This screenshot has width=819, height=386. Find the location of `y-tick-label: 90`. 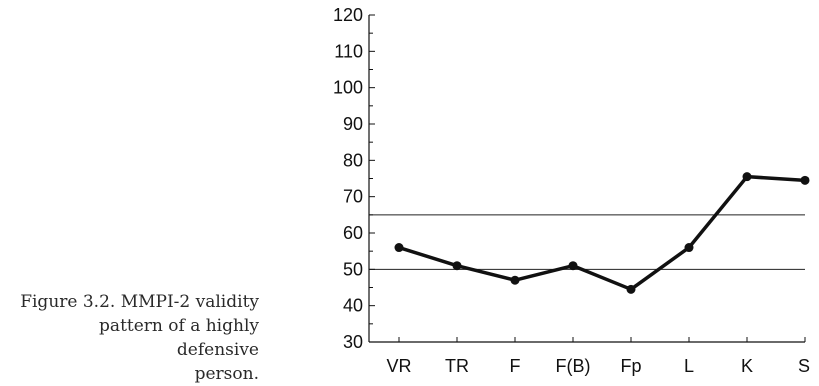

y-tick-label: 90 is located at coordinates (353, 124).